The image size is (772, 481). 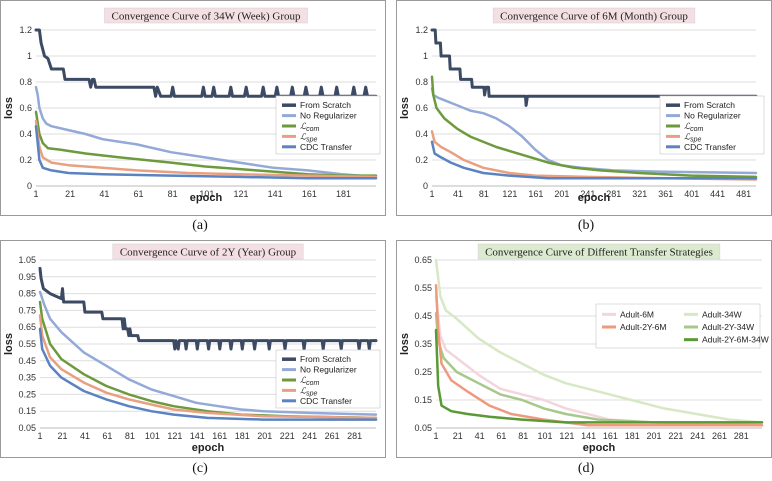 What do you see at coordinates (27, 260) in the screenshot?
I see `y-tick-label: 1.05` at bounding box center [27, 260].